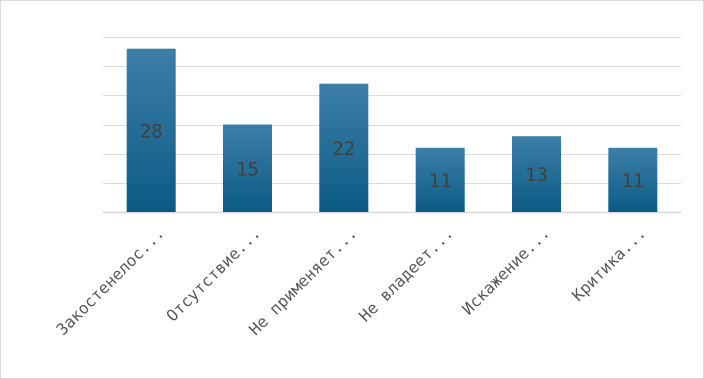 The height and width of the screenshot is (379, 704). I want to click on value-label: 28, so click(151, 131).